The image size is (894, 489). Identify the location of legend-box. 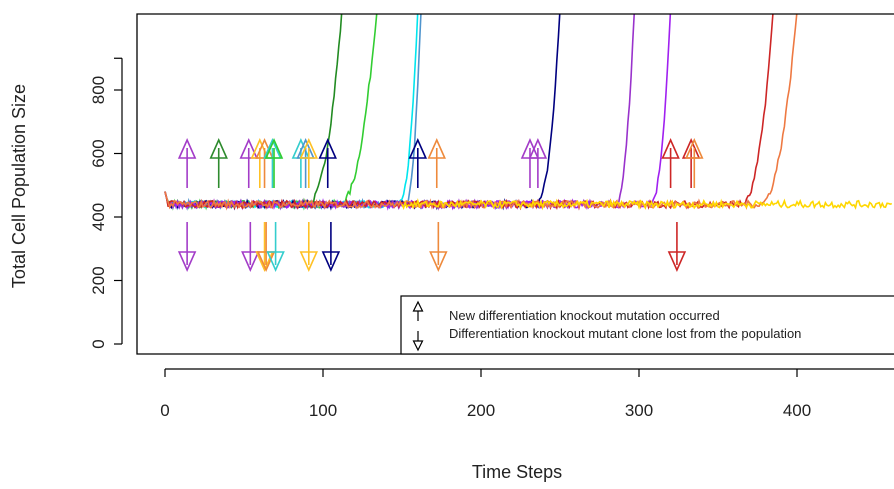
(647, 325).